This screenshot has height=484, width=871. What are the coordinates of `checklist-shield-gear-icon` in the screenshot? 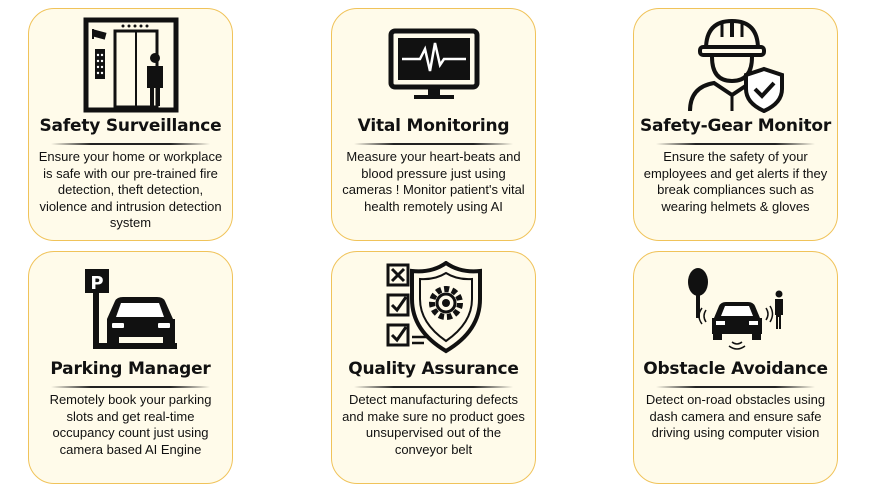 It's located at (434, 307).